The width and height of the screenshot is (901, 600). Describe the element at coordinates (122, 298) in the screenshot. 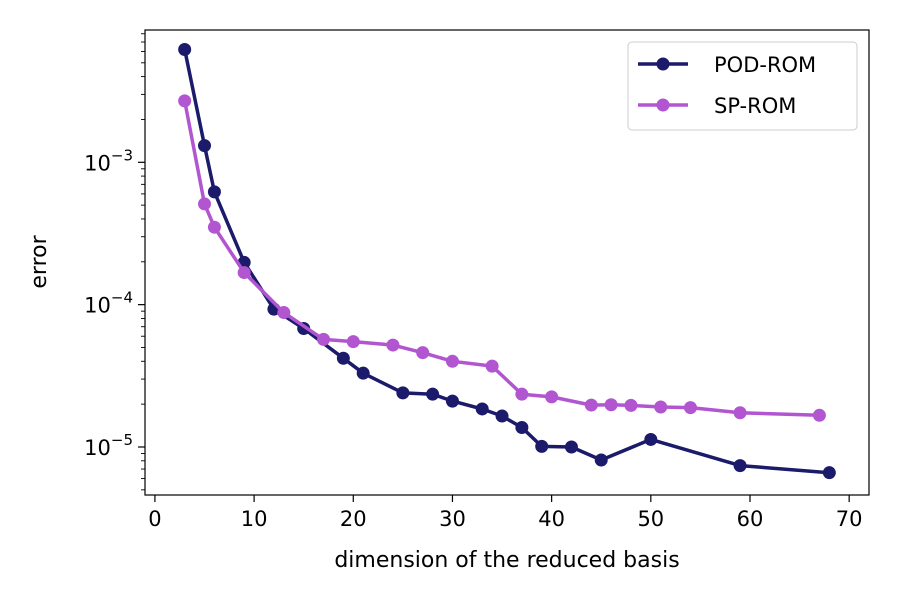

I see `y-tick-label-exponent: −4` at that location.